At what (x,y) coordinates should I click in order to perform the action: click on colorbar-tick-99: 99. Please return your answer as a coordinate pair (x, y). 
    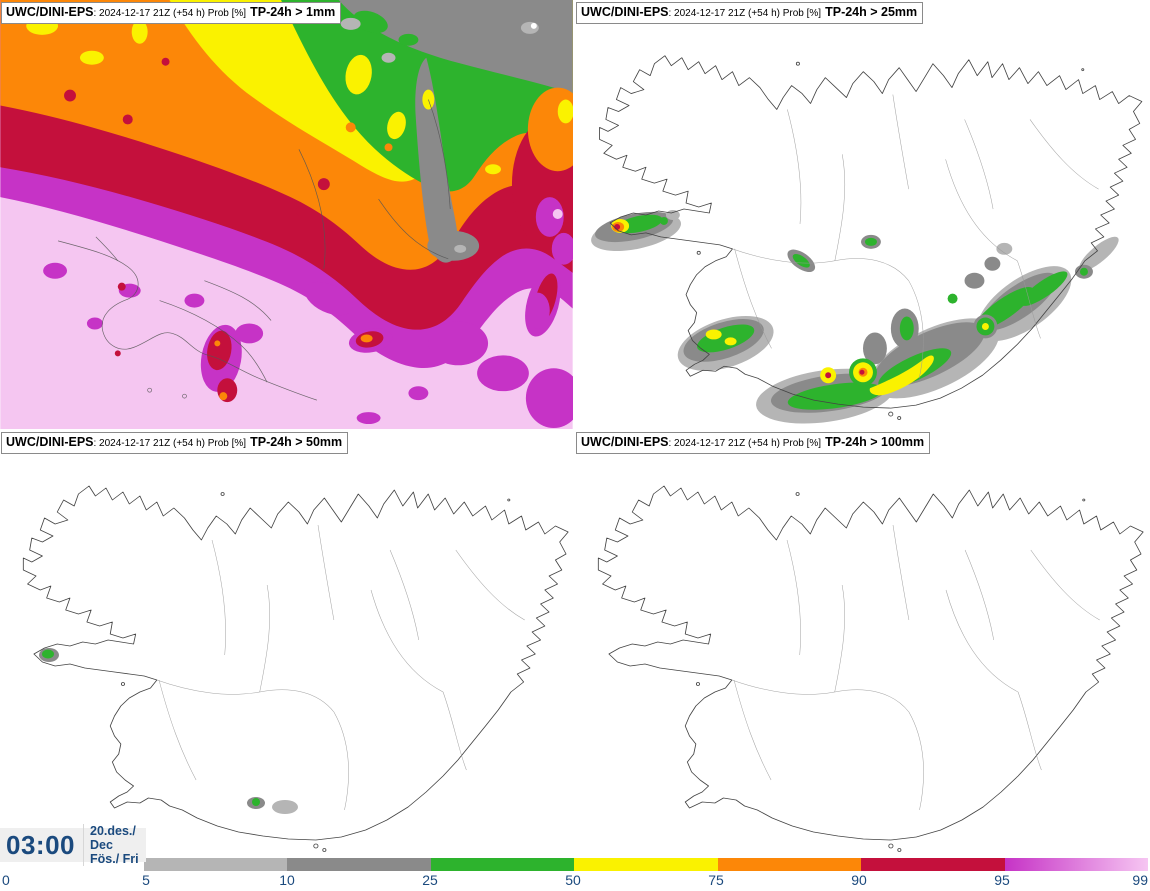
    Looking at the image, I should click on (1140, 880).